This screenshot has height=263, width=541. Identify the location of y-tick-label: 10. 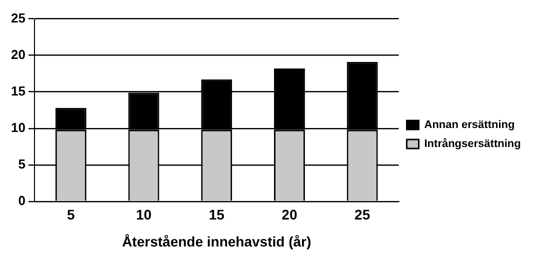
(18, 127).